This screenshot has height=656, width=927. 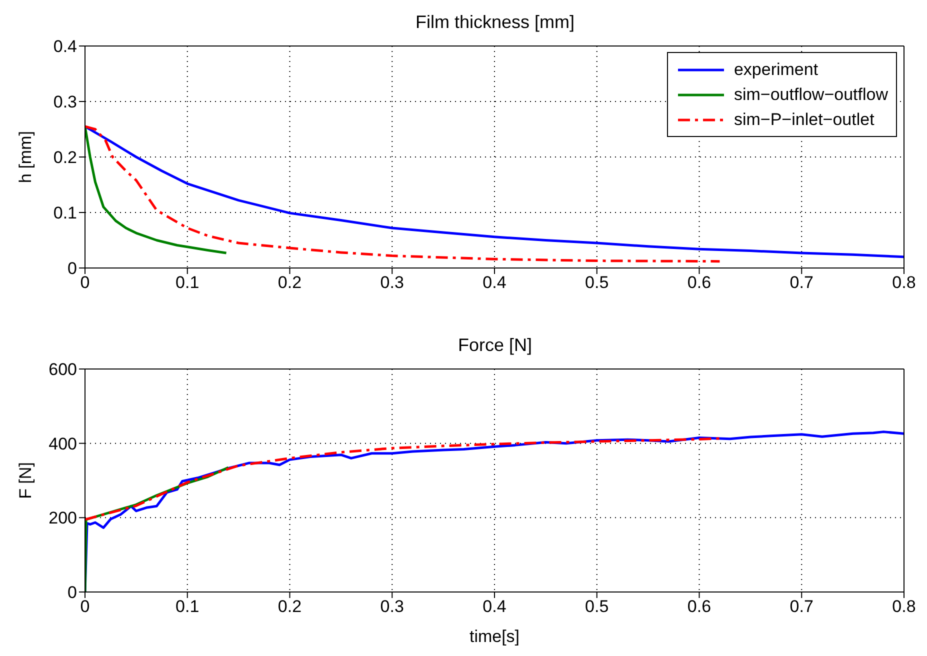 What do you see at coordinates (495, 22) in the screenshot?
I see `chart-title: Film thickness [mm]` at bounding box center [495, 22].